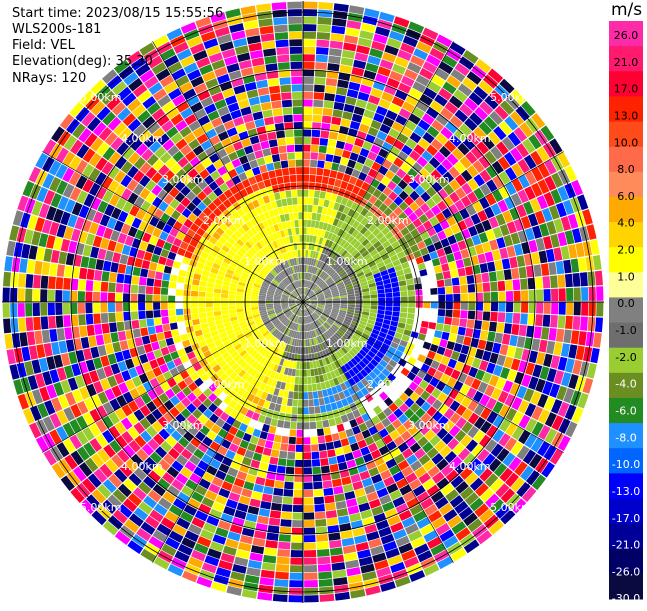 The image size is (647, 611). Describe the element at coordinates (265, 343) in the screenshot. I see `range-ring-label: 1.00km` at that location.